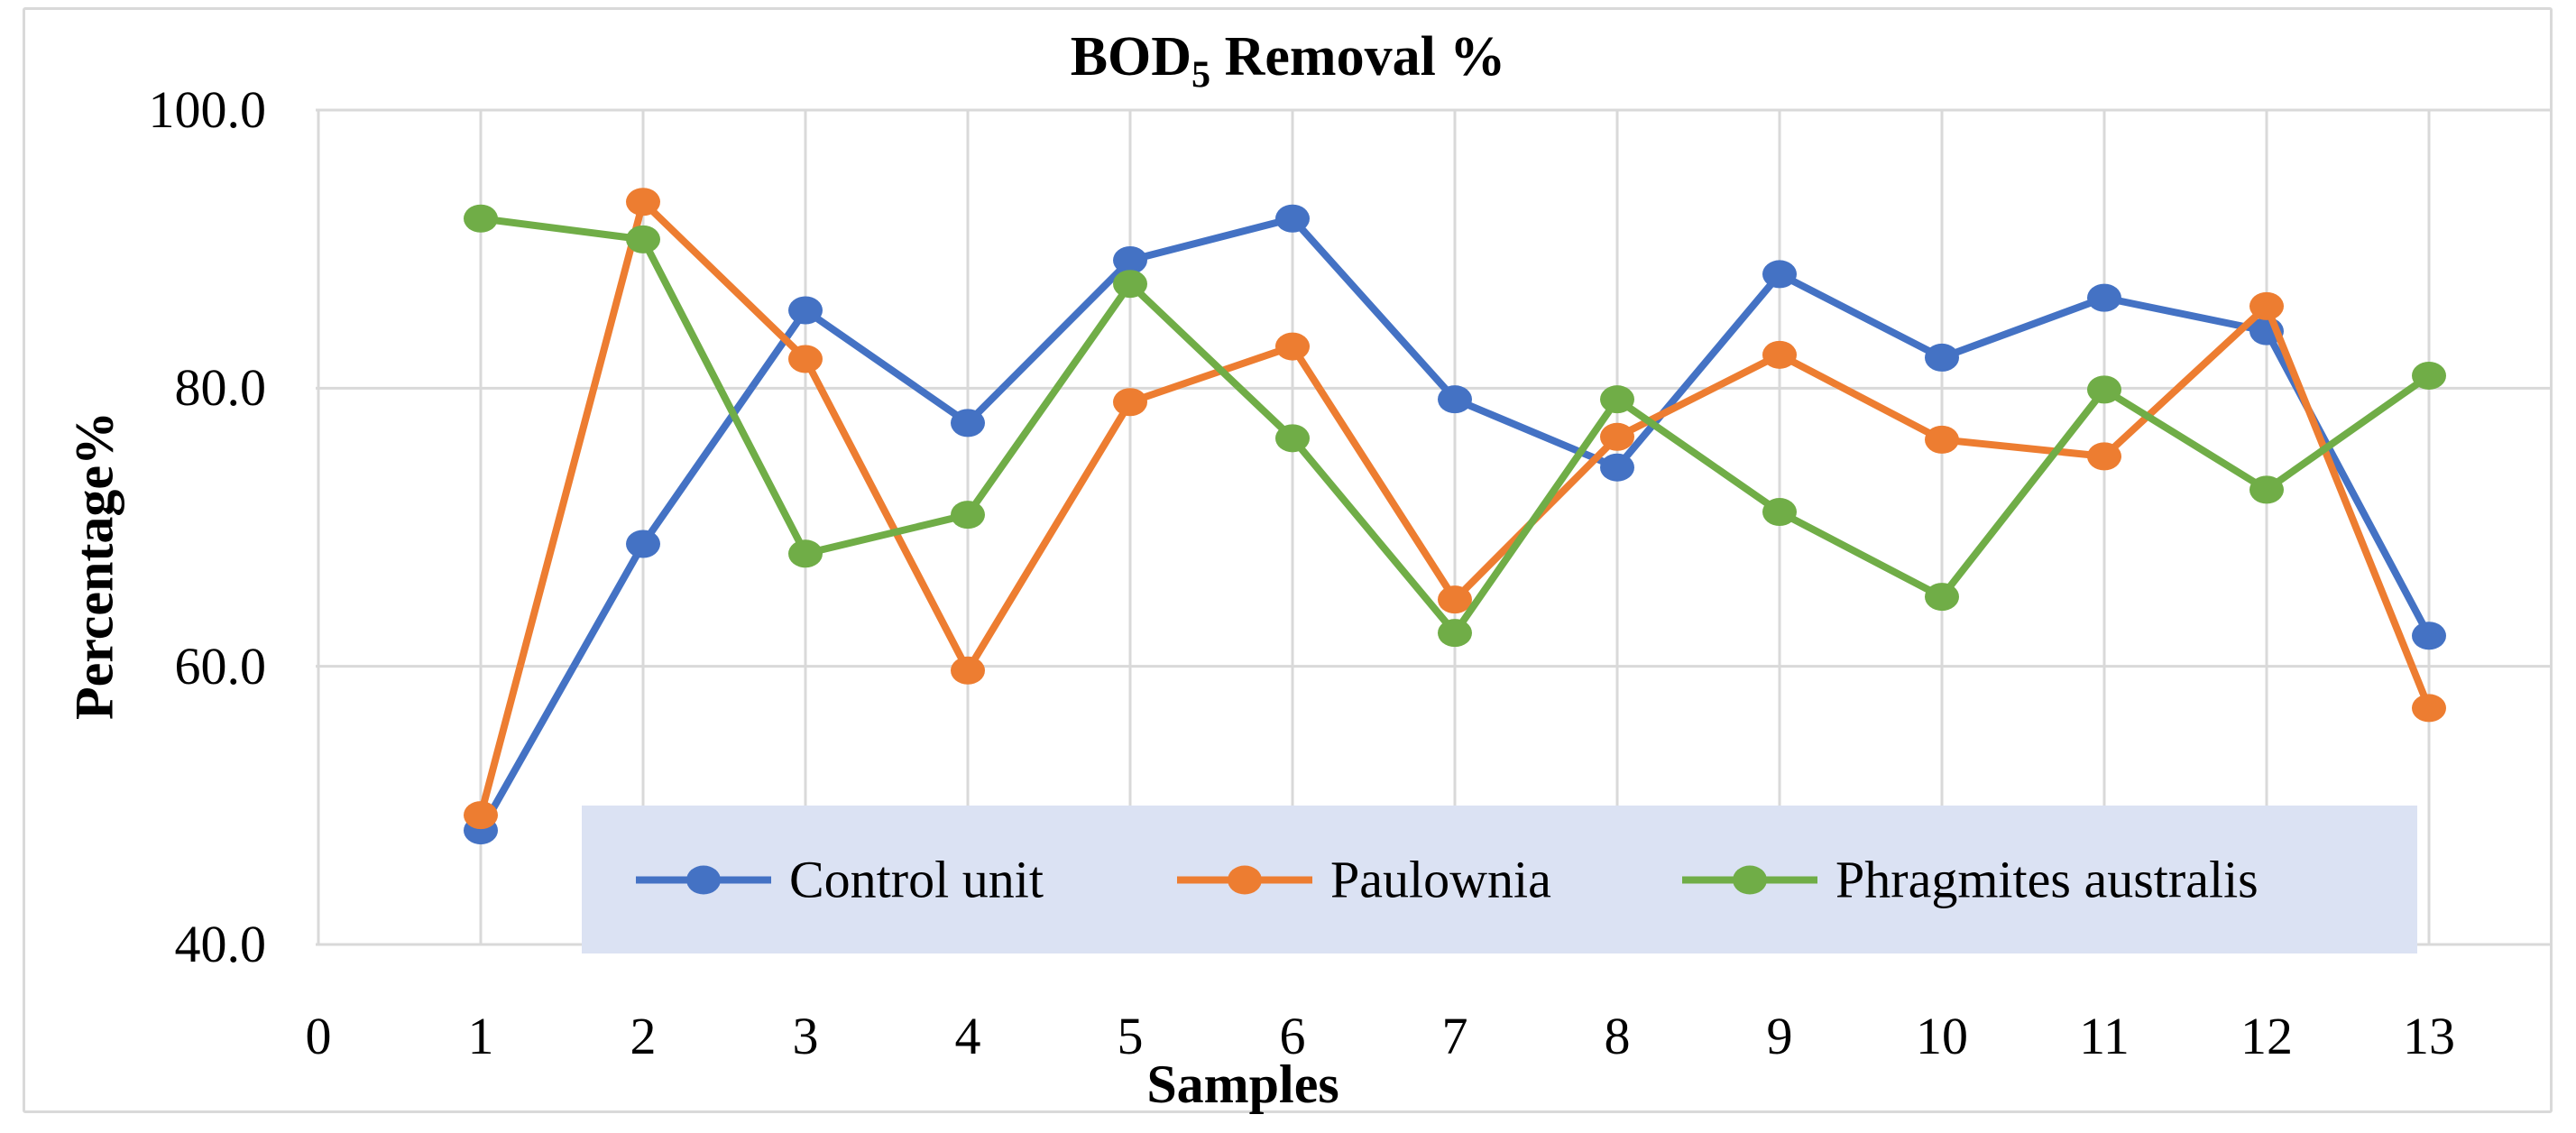 The height and width of the screenshot is (1133, 2576). I want to click on x-tick-label: 2, so click(644, 1036).